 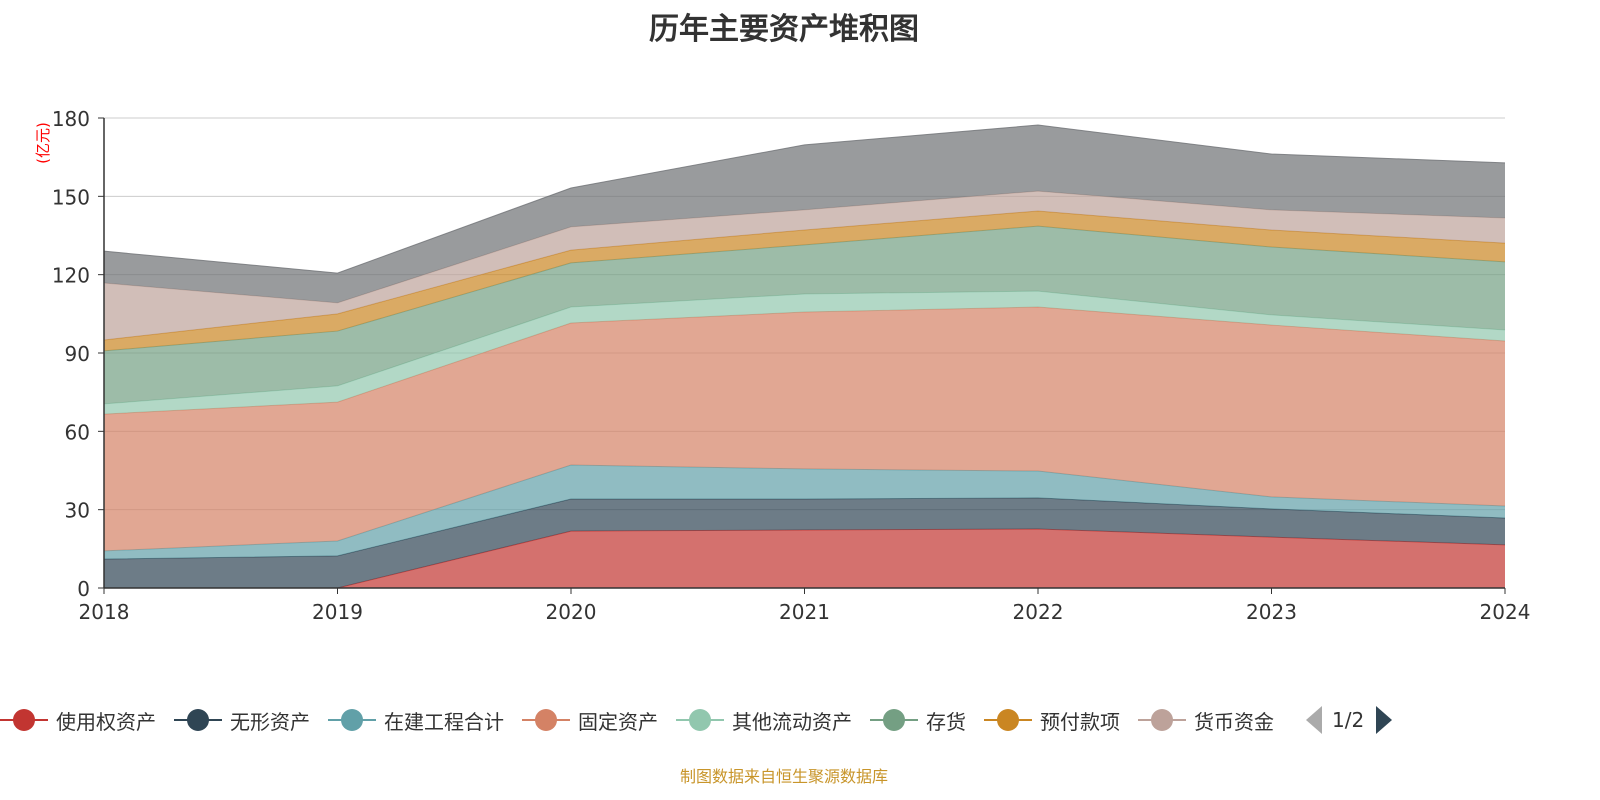 I want to click on y-tick-label: 180, so click(x=71, y=119).